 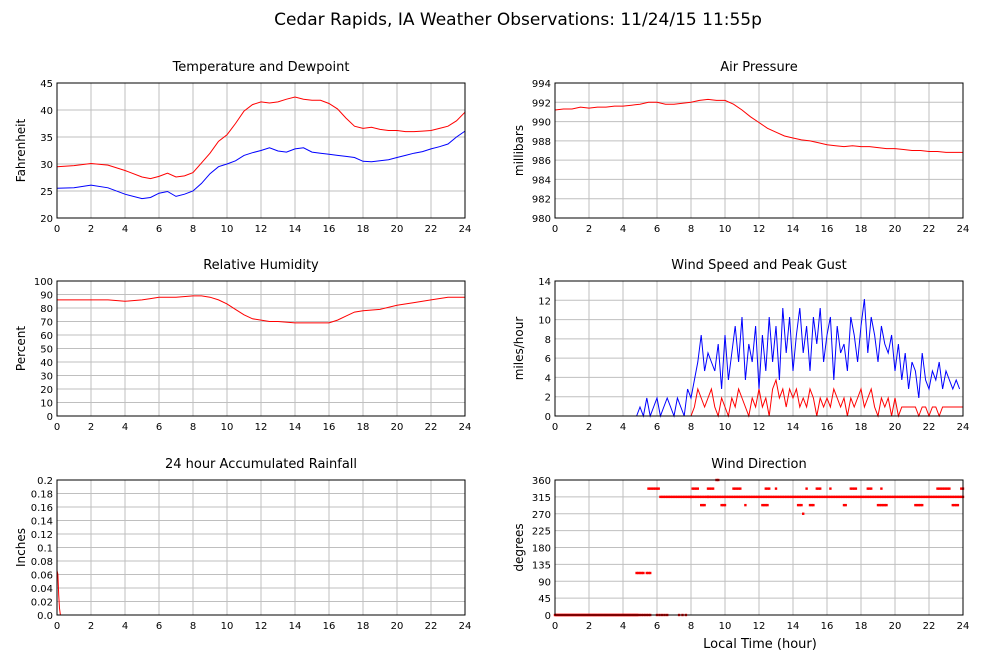 What do you see at coordinates (42, 495) in the screenshot?
I see `y-tick-label: 0.18` at bounding box center [42, 495].